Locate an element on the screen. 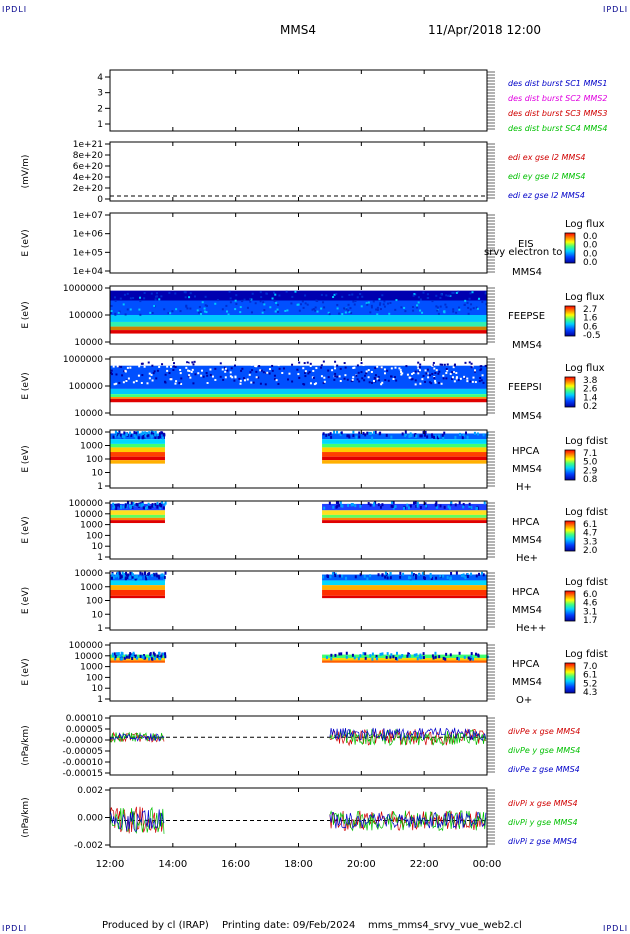 The width and height of the screenshot is (630, 934). y-tick-label: 1000 is located at coordinates (91, 668).